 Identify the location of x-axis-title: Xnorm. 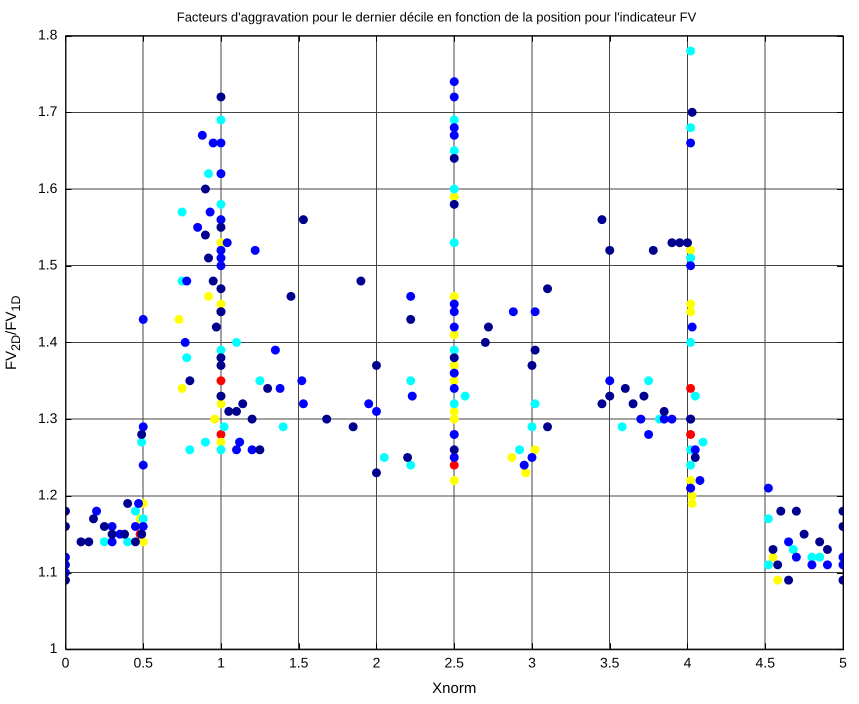
(454, 689).